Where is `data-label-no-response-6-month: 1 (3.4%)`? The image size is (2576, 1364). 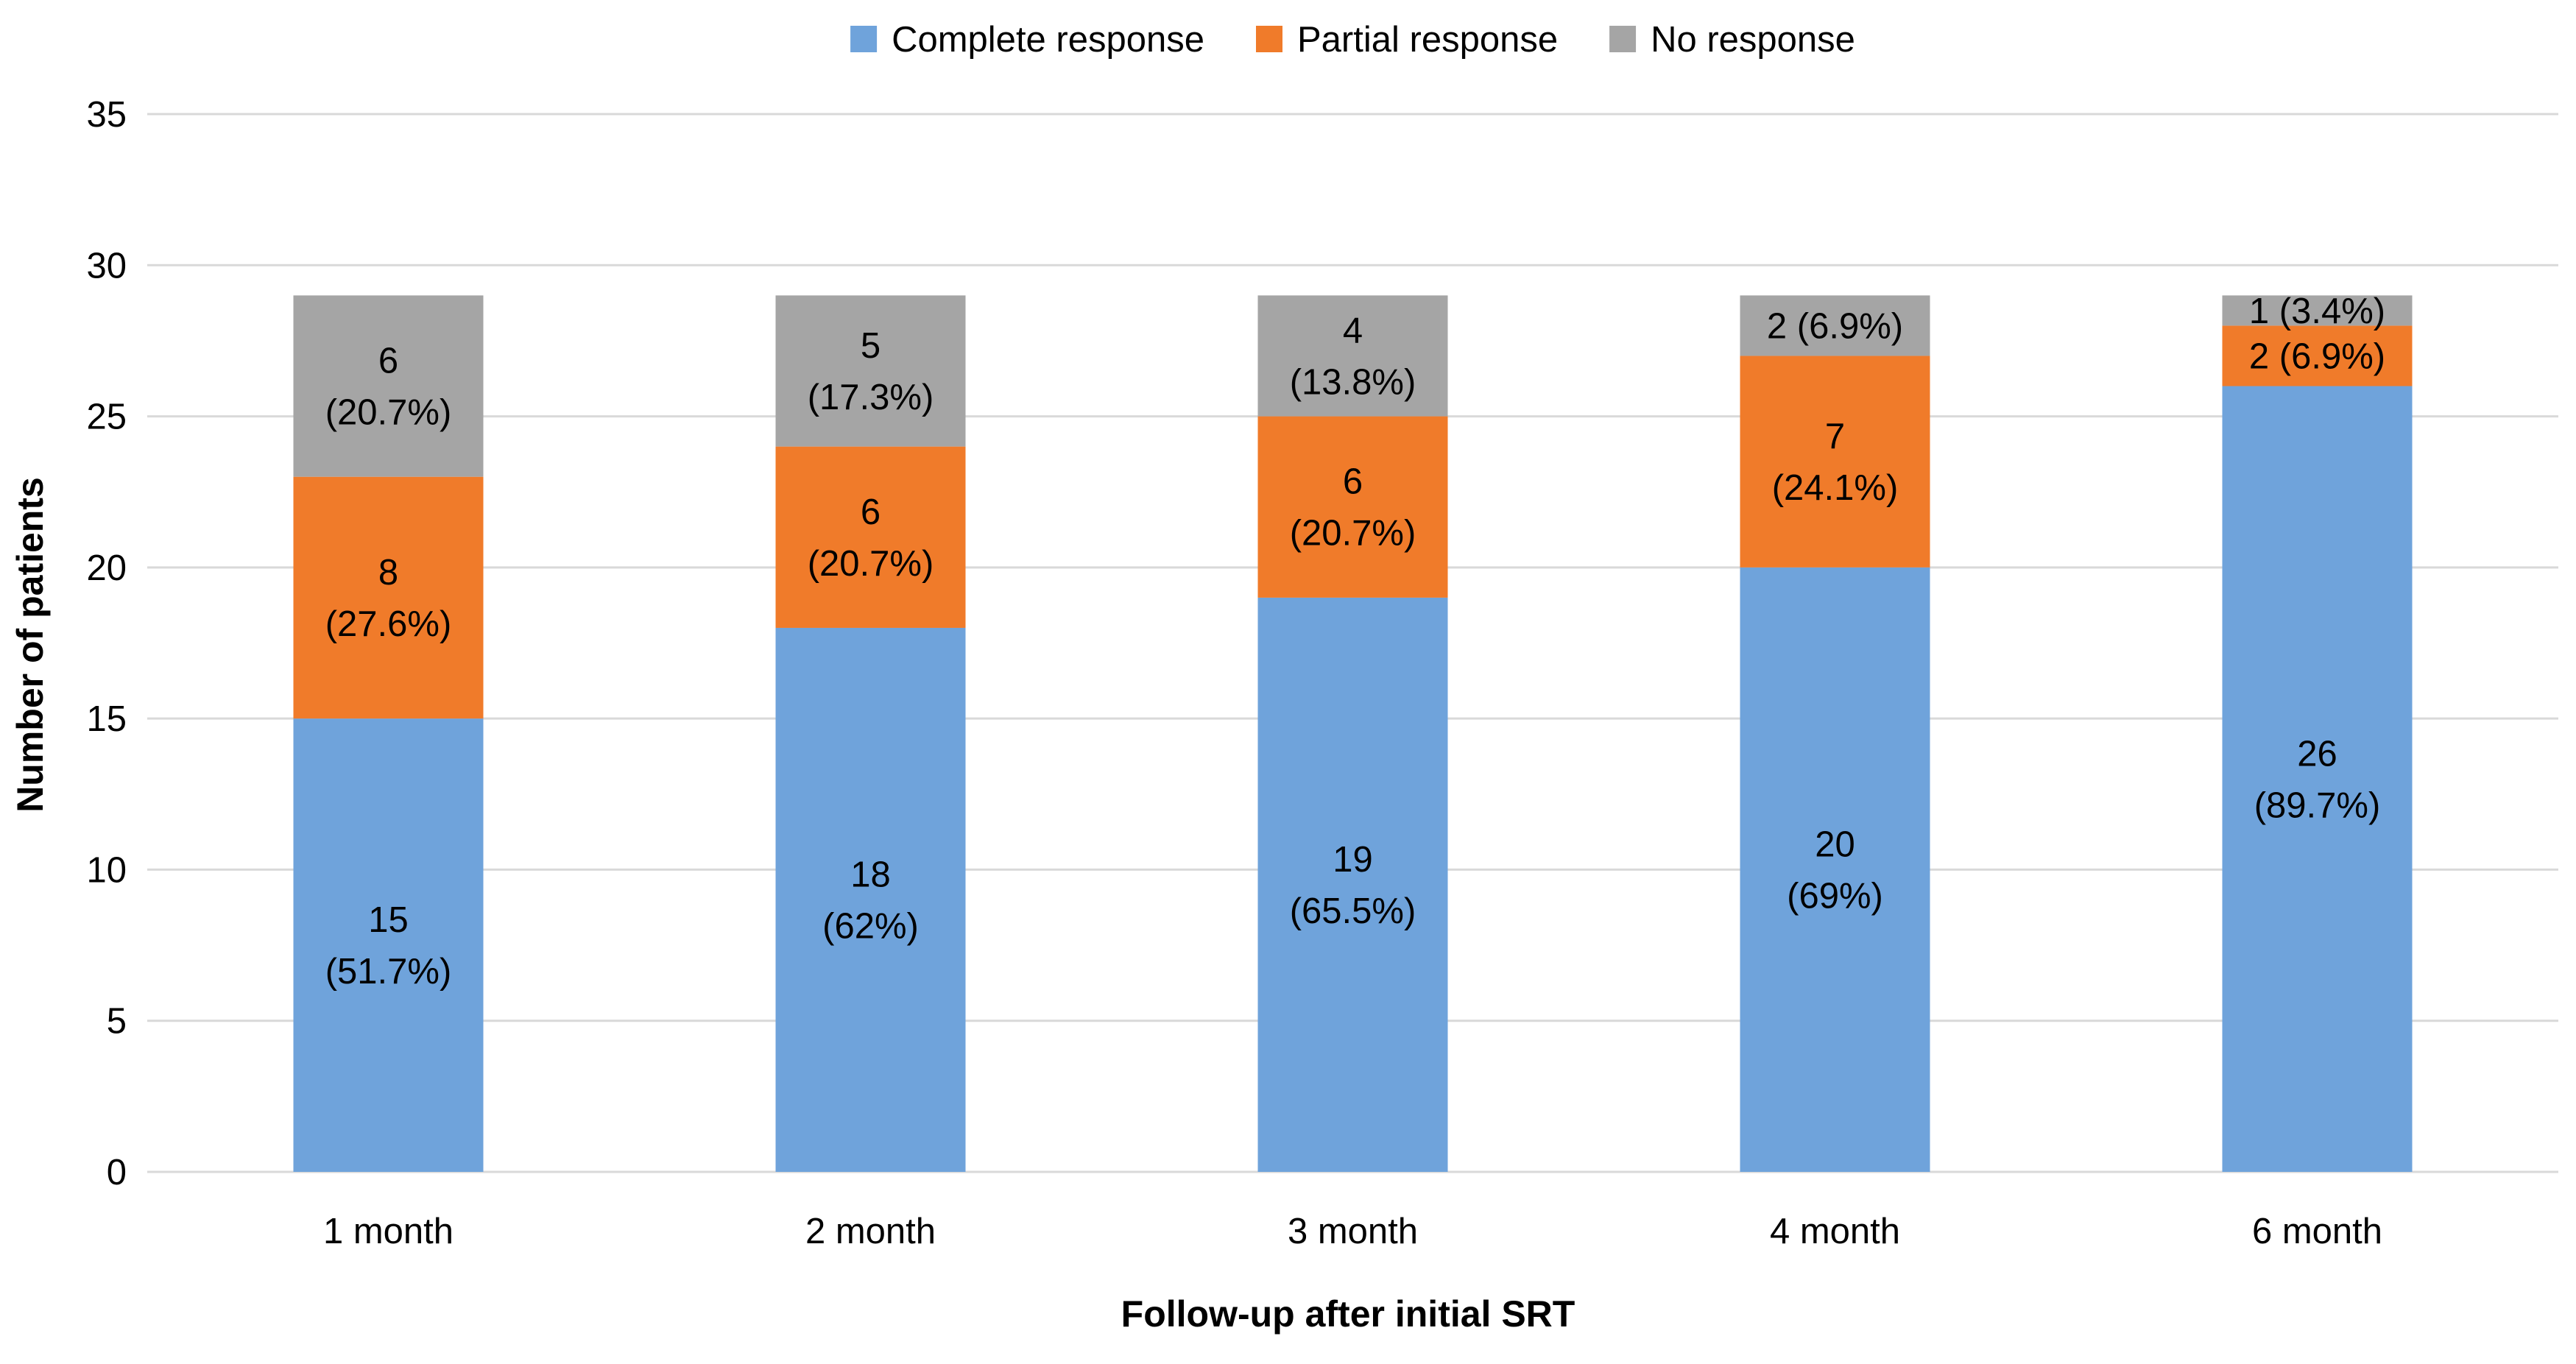 data-label-no-response-6-month: 1 (3.4%) is located at coordinates (2317, 311).